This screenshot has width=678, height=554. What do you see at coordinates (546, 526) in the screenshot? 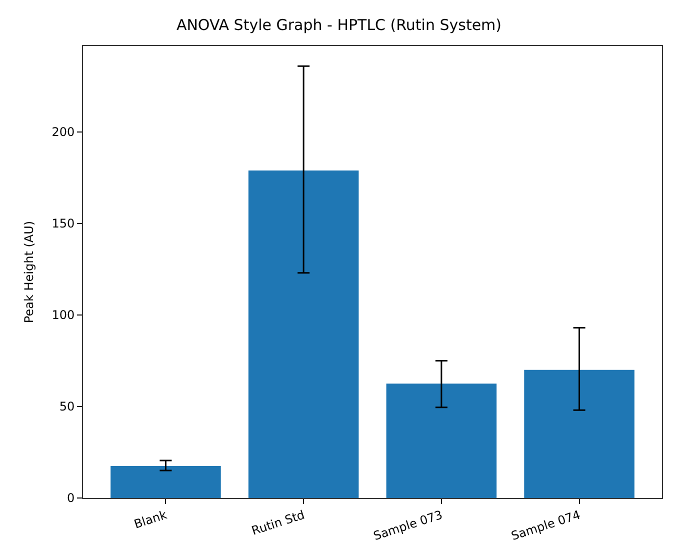
I see `x-tick-label: Sample 074` at bounding box center [546, 526].